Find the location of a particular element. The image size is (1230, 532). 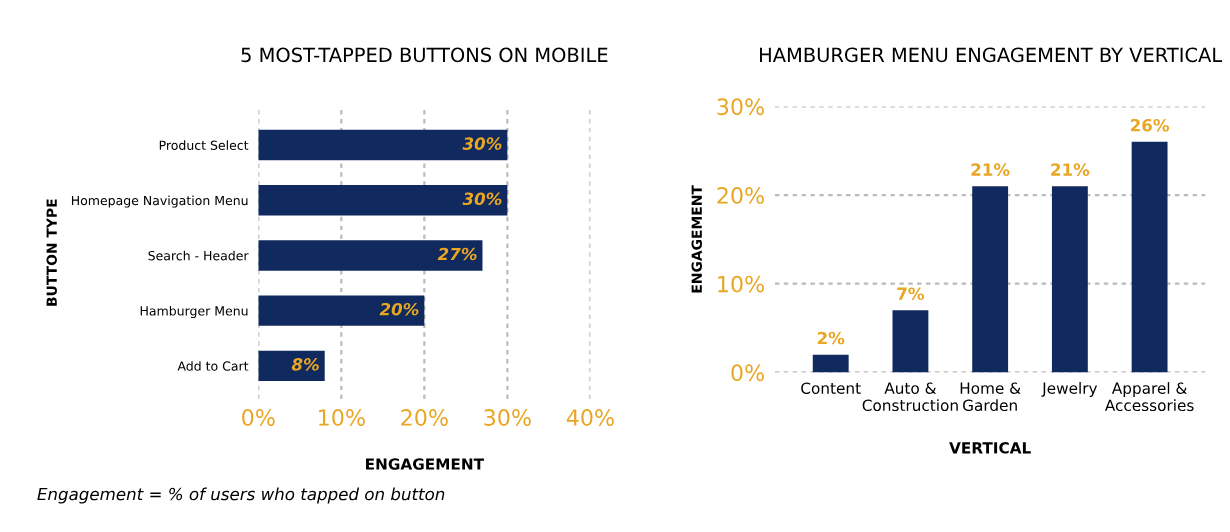

y-tick-label: 0% is located at coordinates (747, 373).